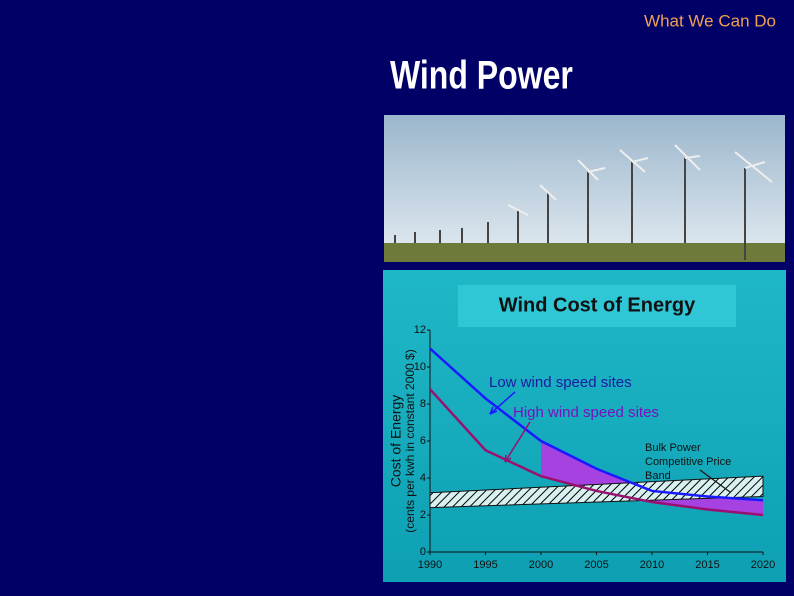 The width and height of the screenshot is (794, 596). I want to click on y-tick-label: 12, so click(420, 330).